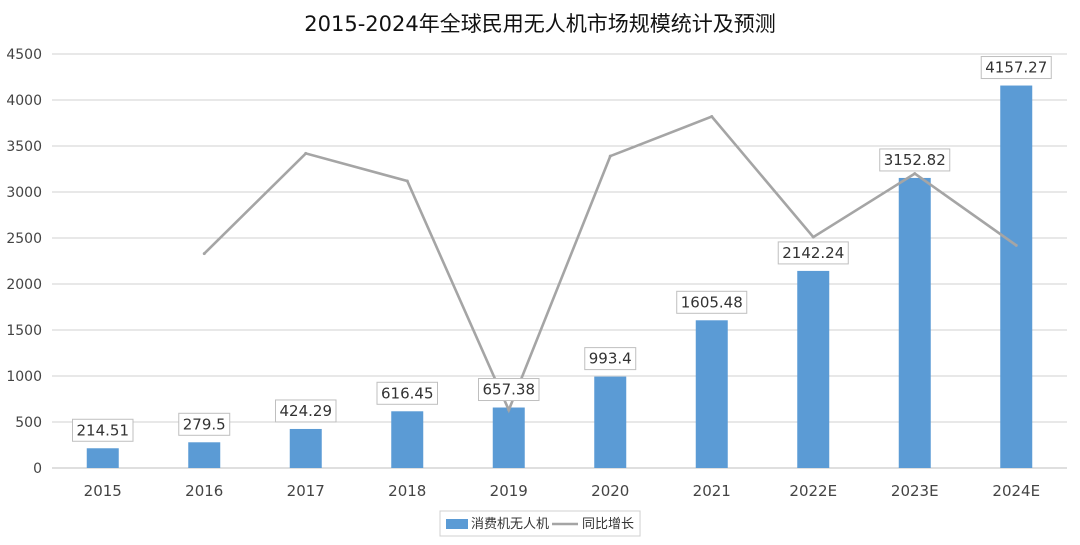  I want to click on chart-title: 2015-2024年全球民用无人机市场规模统计及预测, so click(540, 24).